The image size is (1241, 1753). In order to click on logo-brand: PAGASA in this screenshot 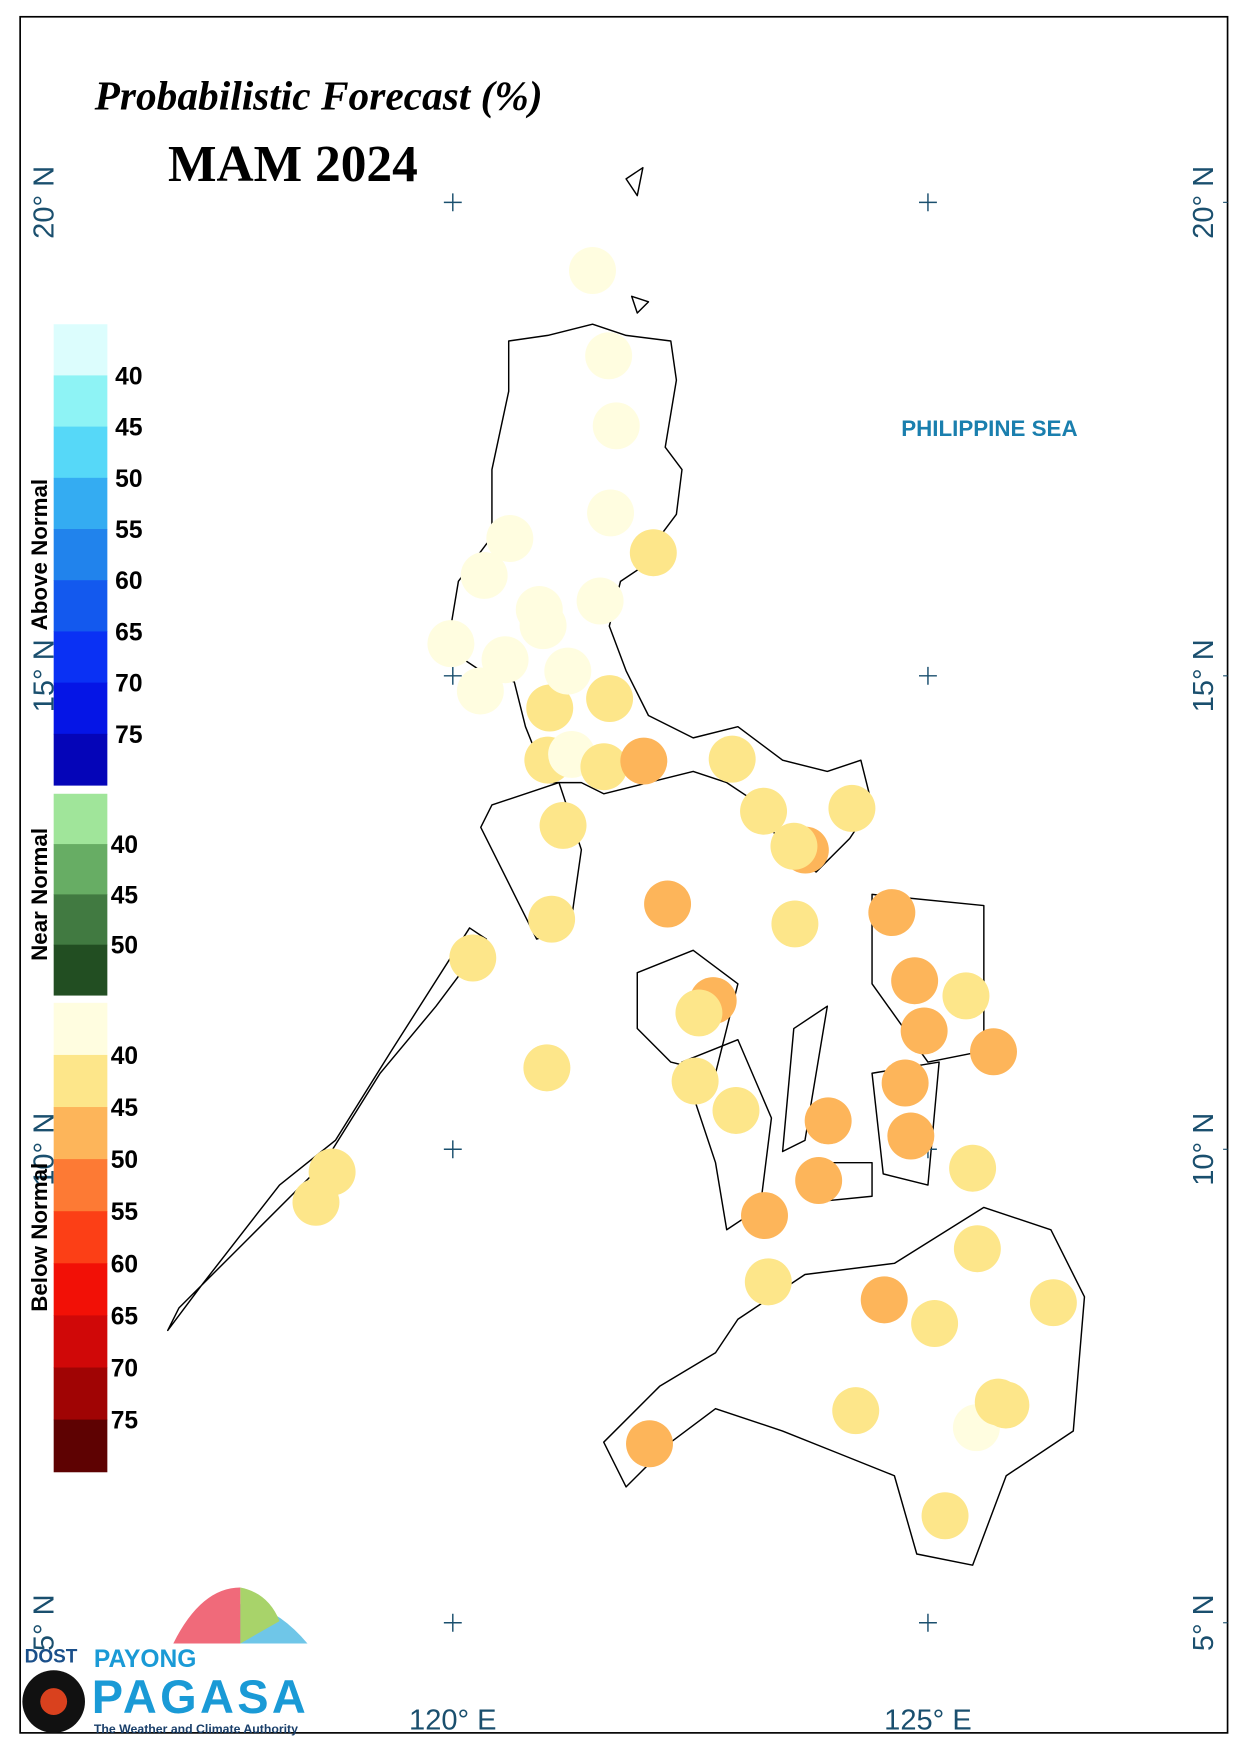, I will do `click(200, 1696)`.